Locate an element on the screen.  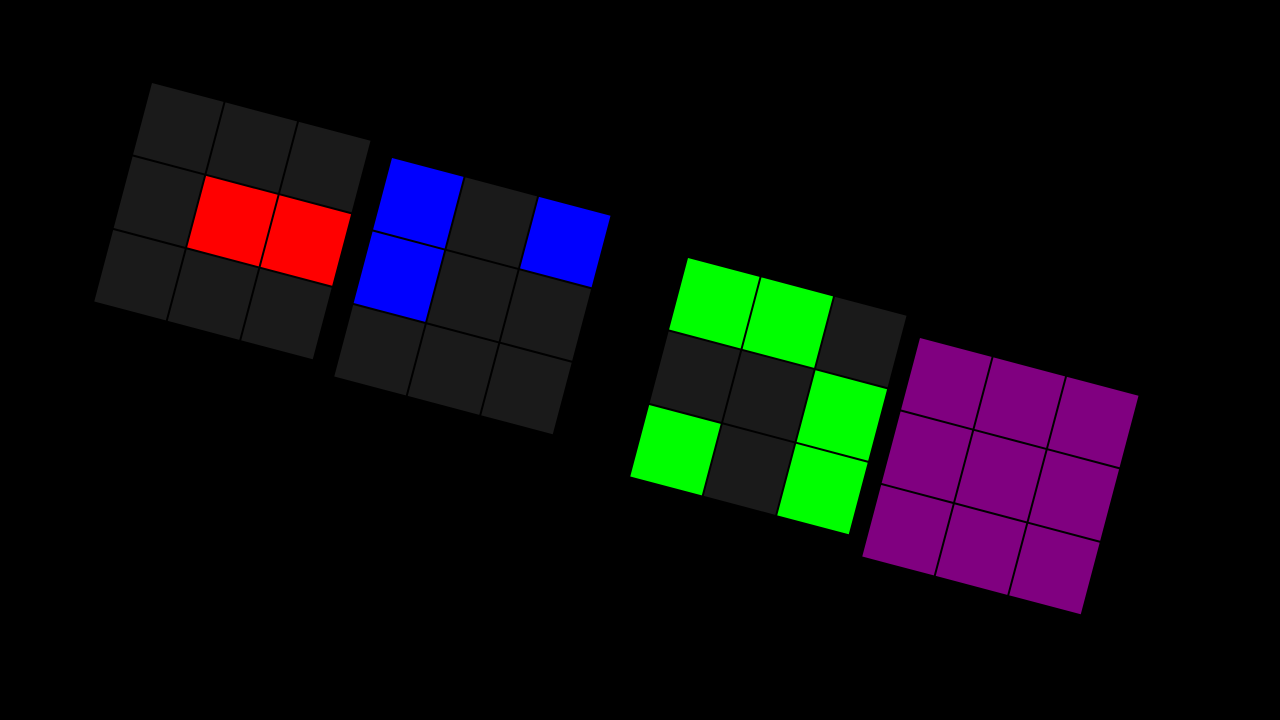
grid-green is located at coordinates (768, 396).